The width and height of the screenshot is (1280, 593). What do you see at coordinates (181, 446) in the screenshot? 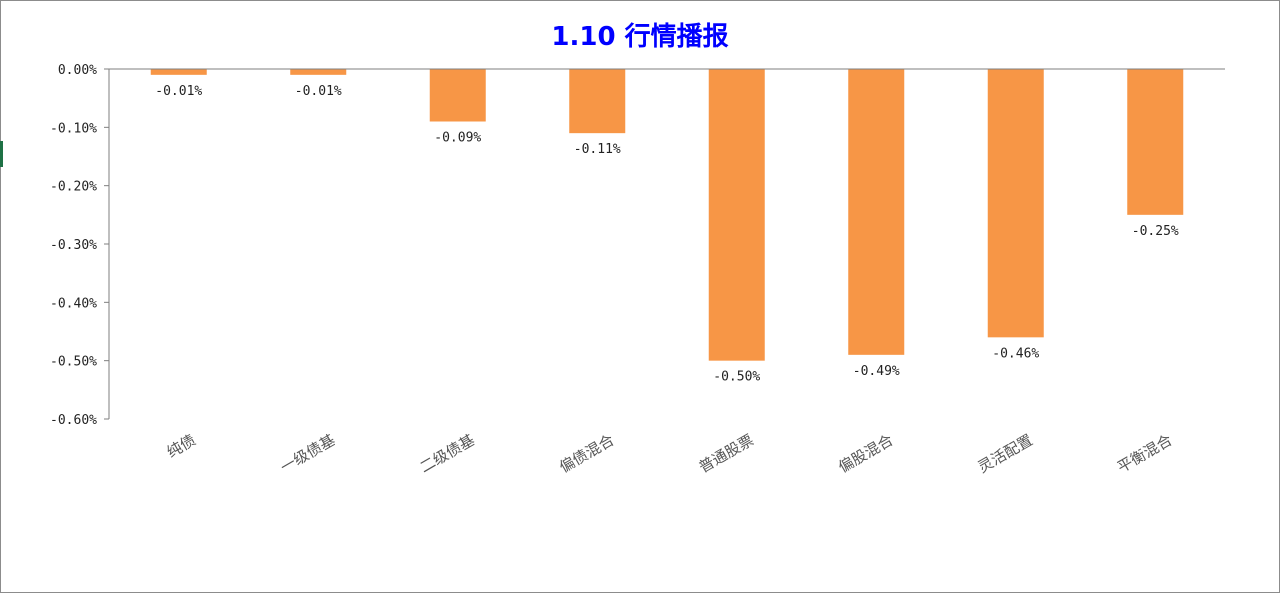
I see `category-label: 纯债` at bounding box center [181, 446].